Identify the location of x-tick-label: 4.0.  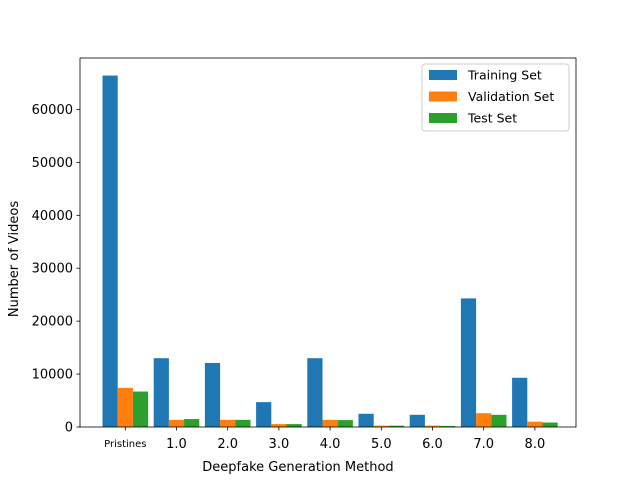
(330, 444).